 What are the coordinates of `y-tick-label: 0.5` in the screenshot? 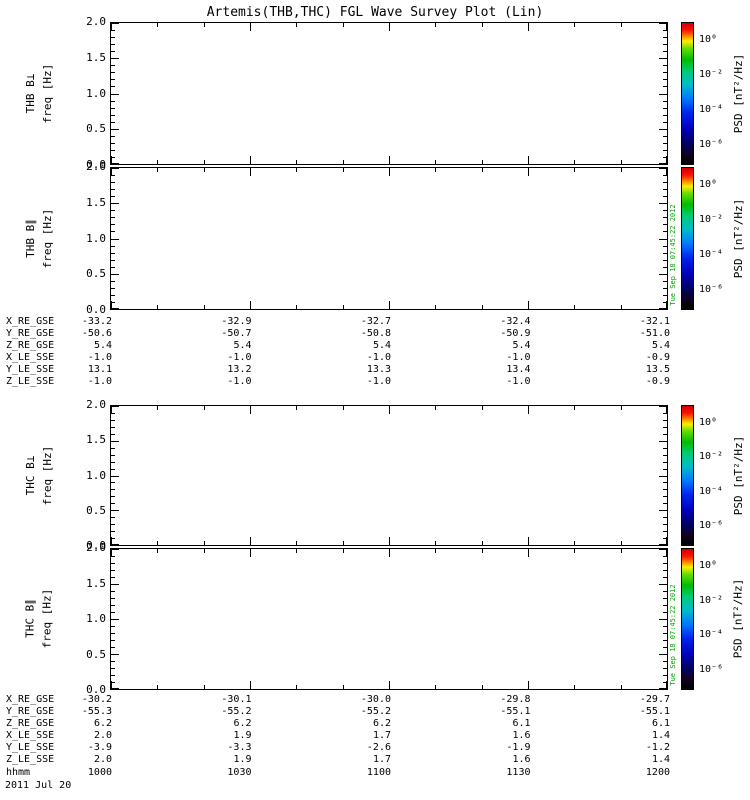 It's located at (96, 510).